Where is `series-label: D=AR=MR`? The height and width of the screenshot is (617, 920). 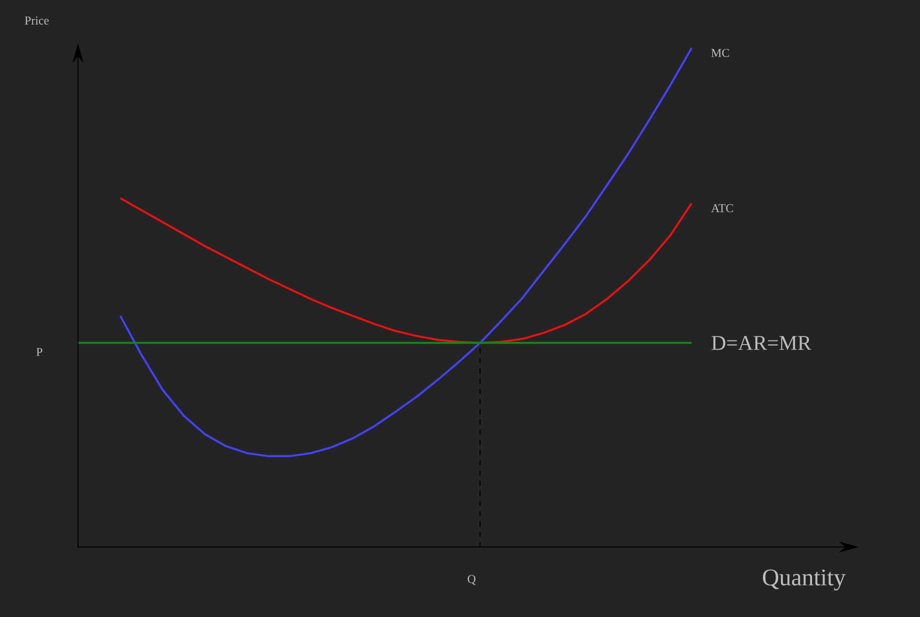 series-label: D=AR=MR is located at coordinates (762, 343).